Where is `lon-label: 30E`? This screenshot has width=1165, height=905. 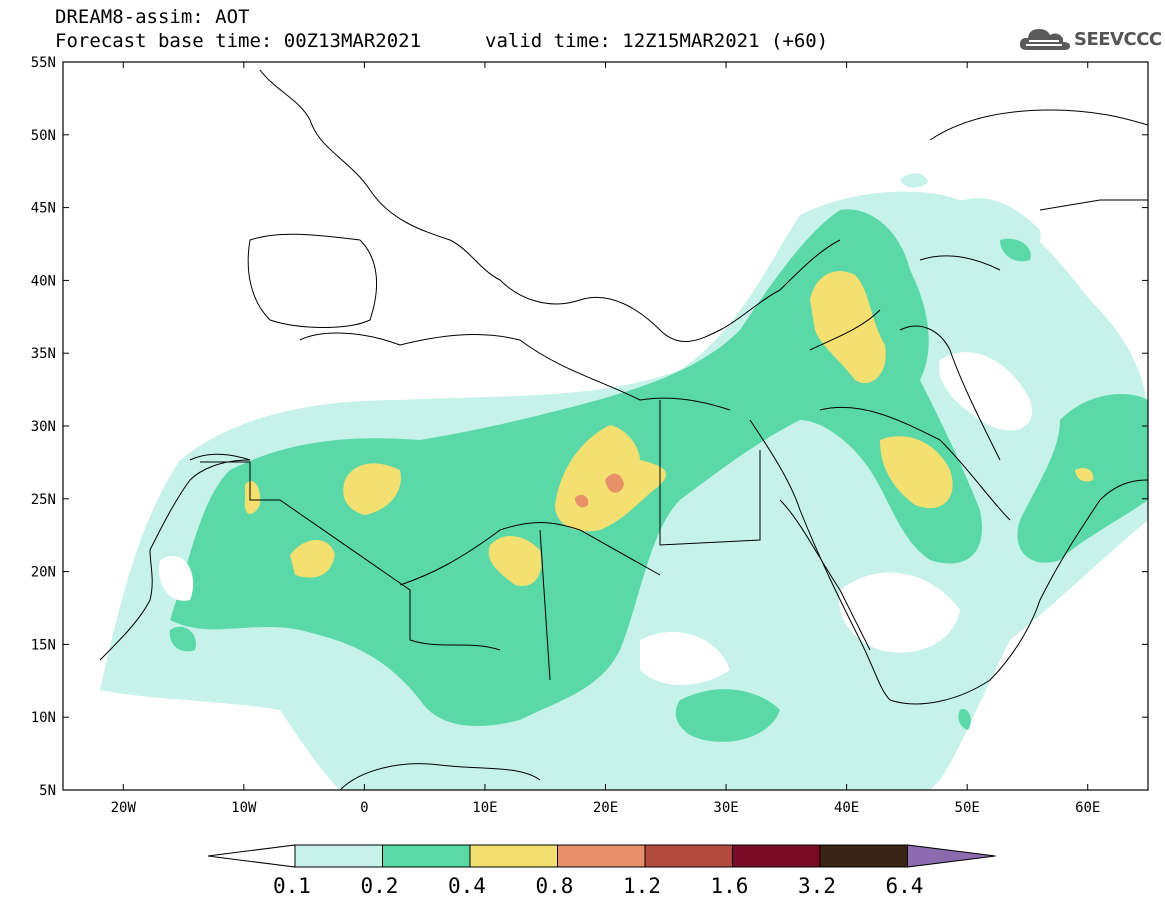
lon-label: 30E is located at coordinates (725, 808).